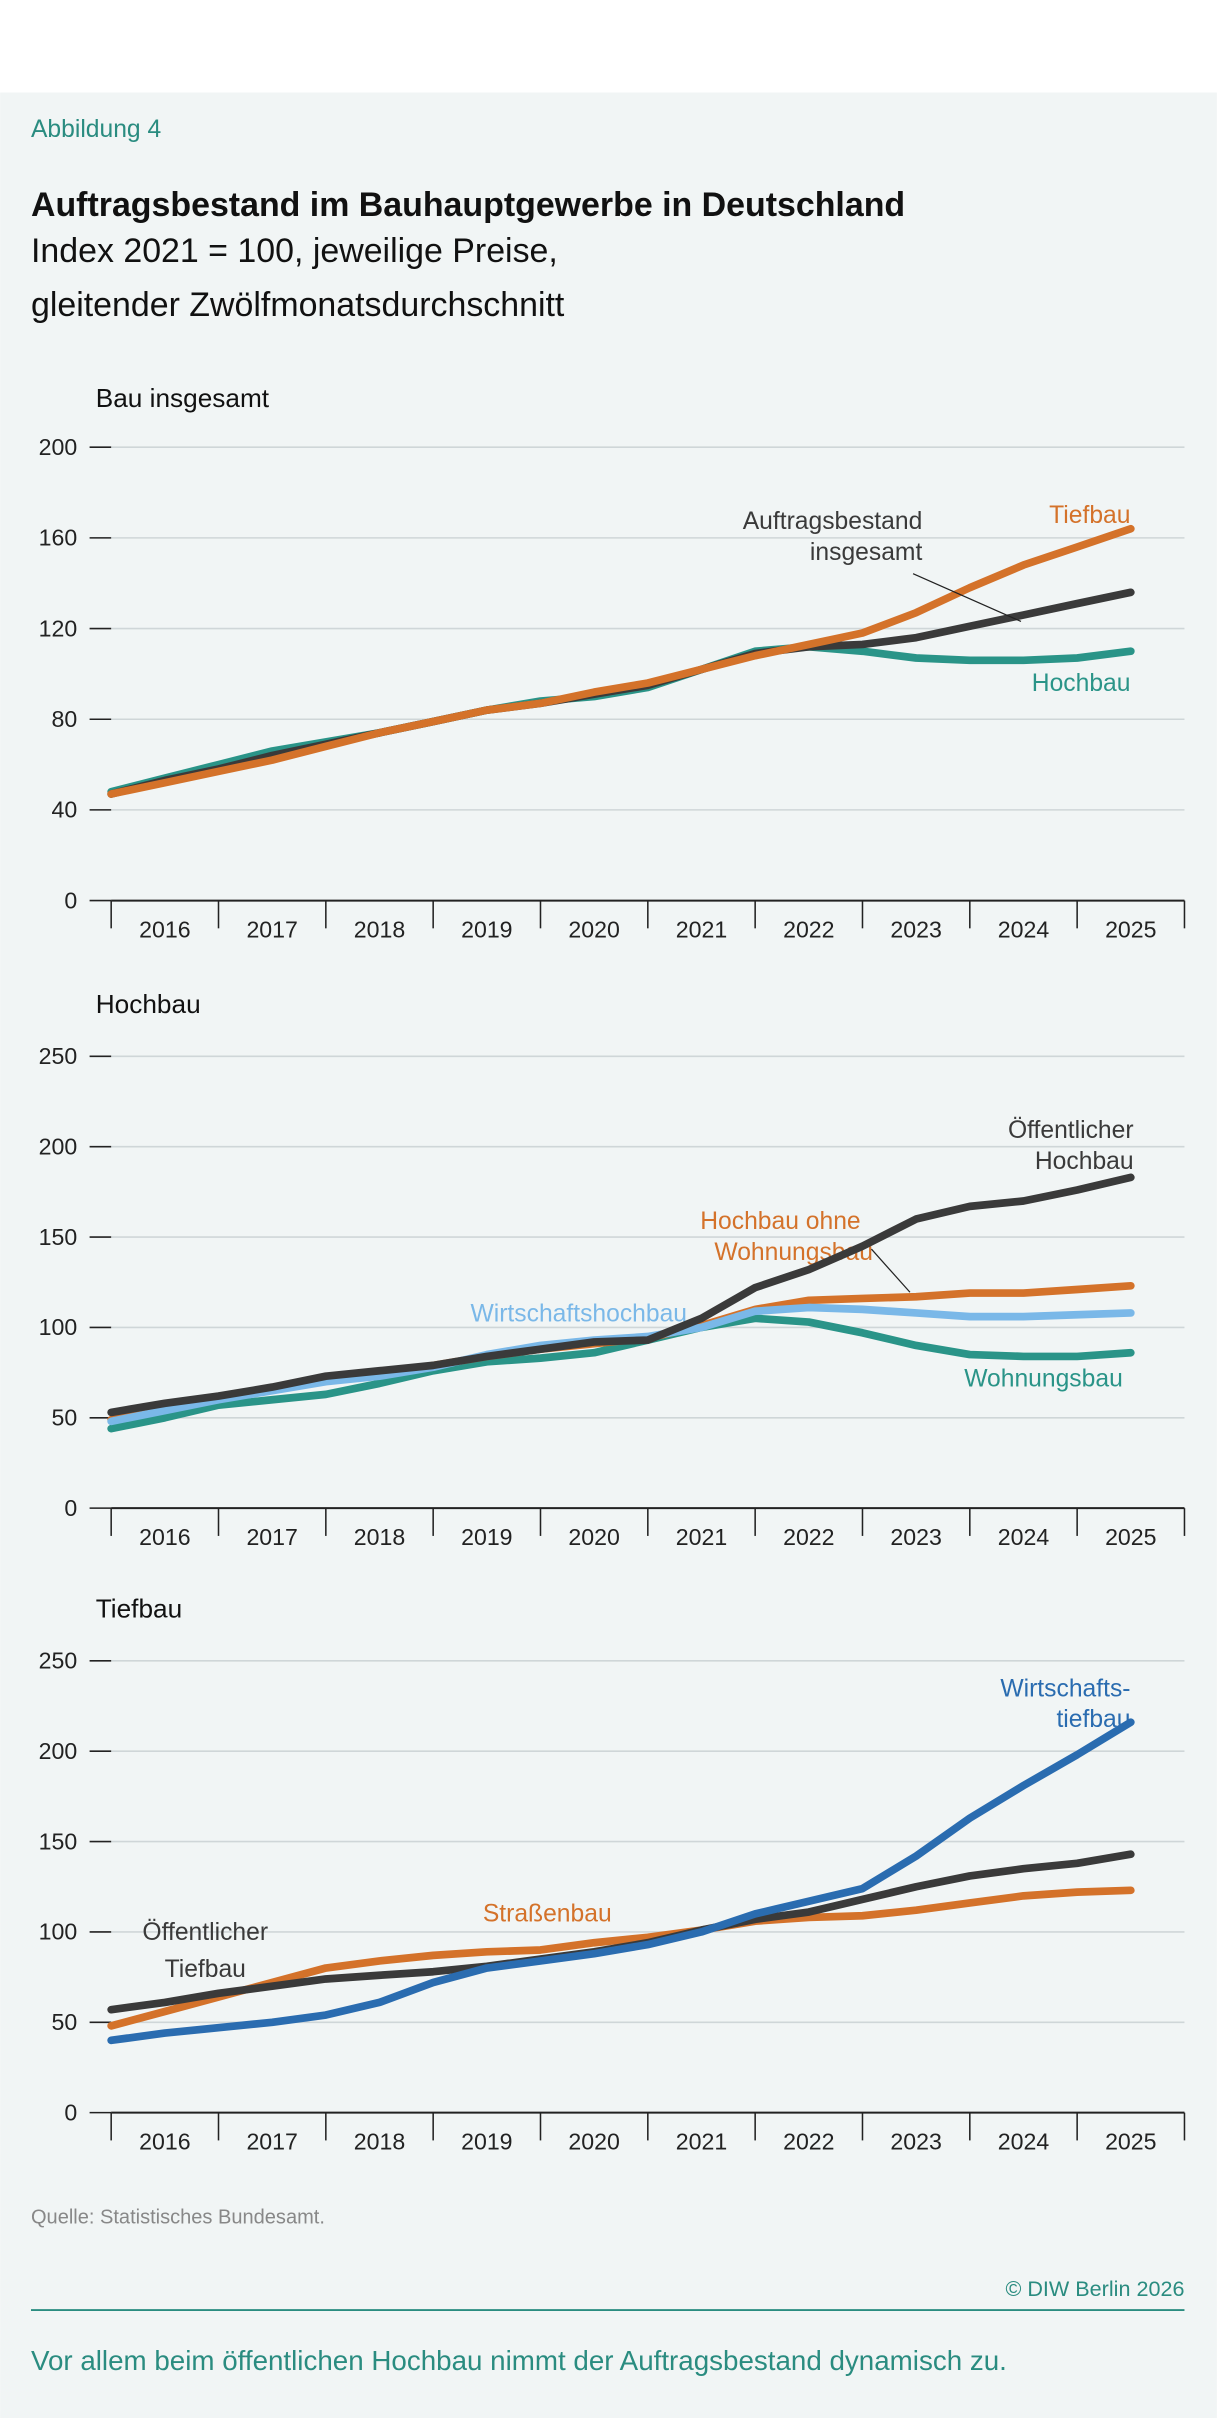 The height and width of the screenshot is (2418, 1217). Describe the element at coordinates (547, 1913) in the screenshot. I see `series-label: Straßenbau` at that location.